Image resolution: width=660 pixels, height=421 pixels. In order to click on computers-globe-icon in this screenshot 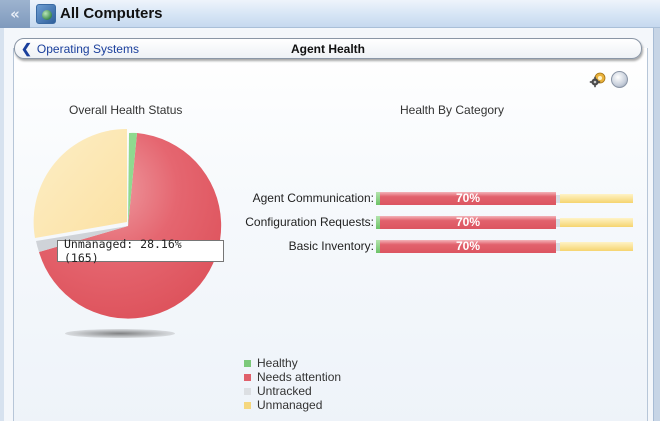, I will do `click(46, 14)`.